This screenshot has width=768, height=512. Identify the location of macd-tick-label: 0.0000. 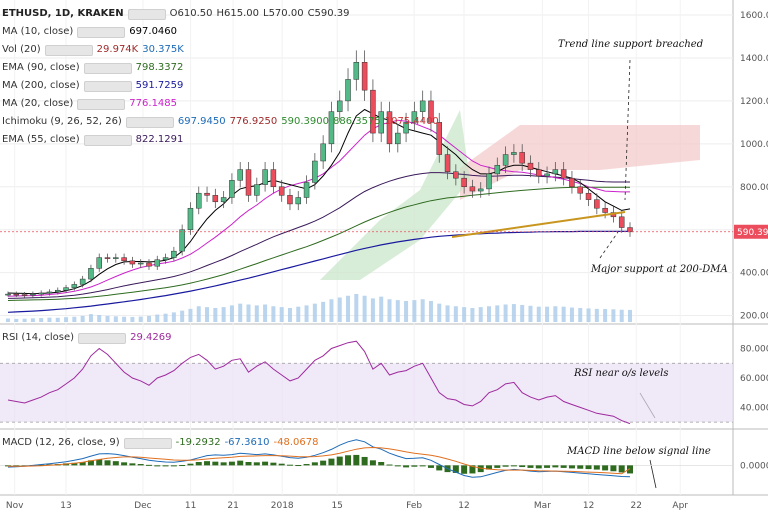
(754, 466).